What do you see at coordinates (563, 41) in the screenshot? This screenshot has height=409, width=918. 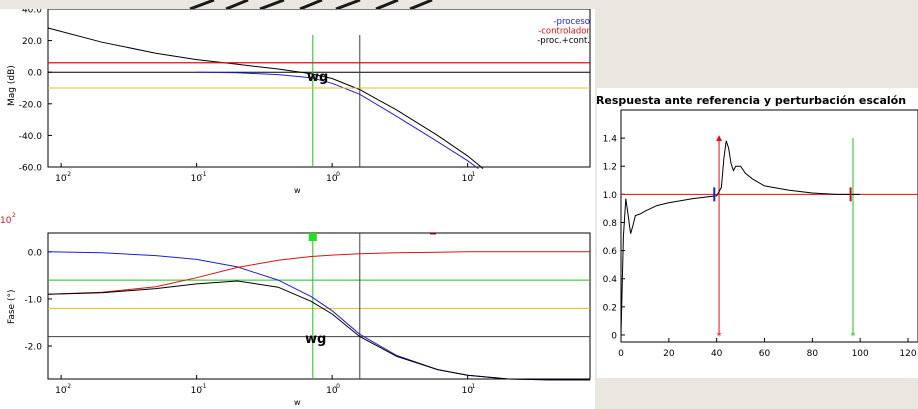 I see `legend-entry: -proc.+cont.` at bounding box center [563, 41].